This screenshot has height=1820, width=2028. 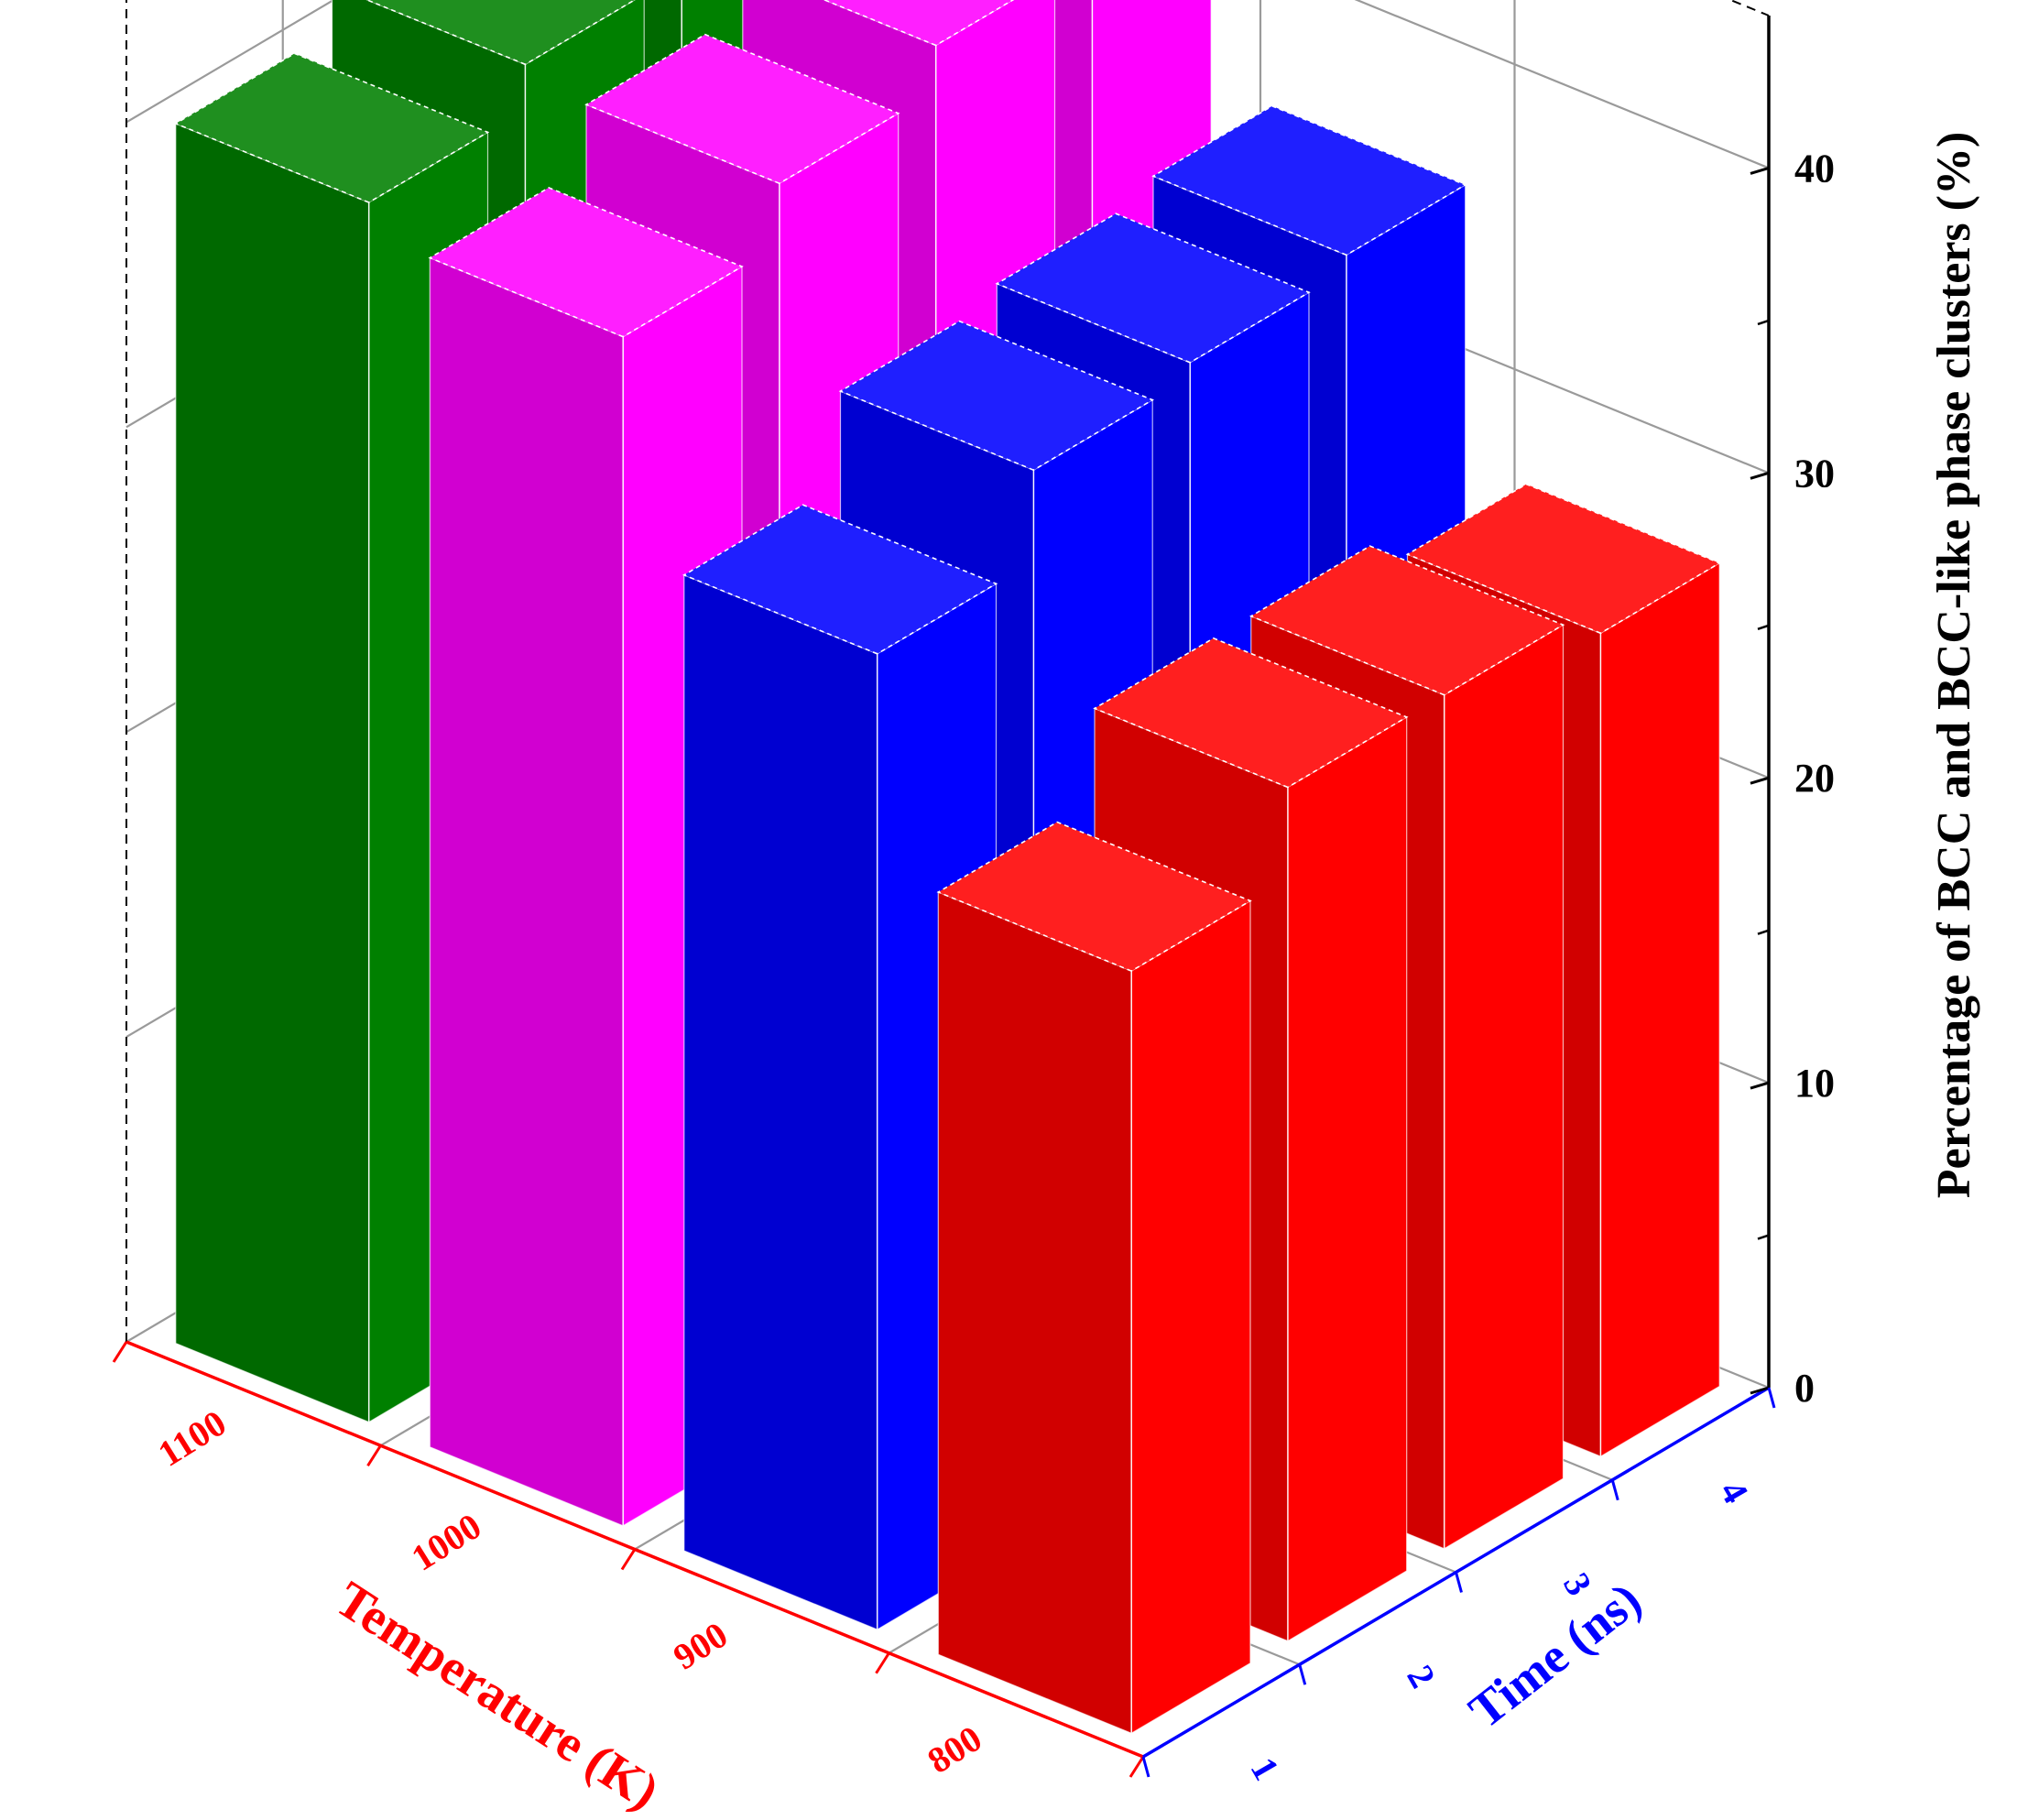 I want to click on temperature-tick-label: 1100, so click(x=192, y=1437).